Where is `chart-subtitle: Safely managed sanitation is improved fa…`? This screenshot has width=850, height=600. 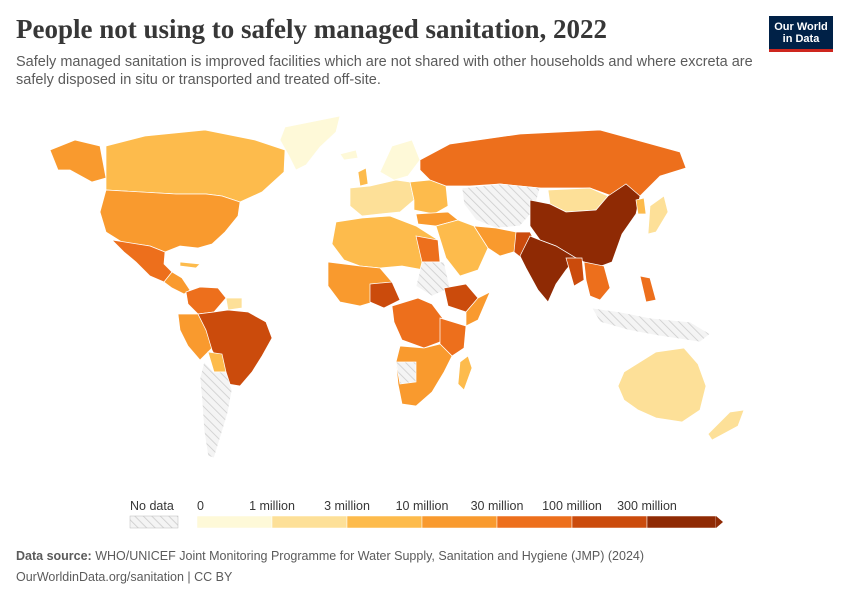 chart-subtitle: Safely managed sanitation is improved fa… is located at coordinates (384, 71).